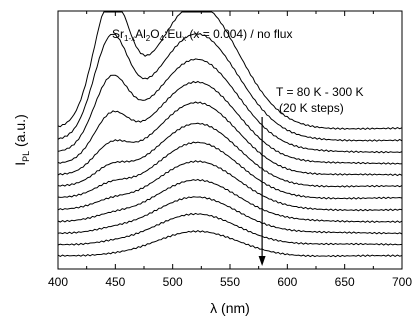 This screenshot has height=325, width=414. Describe the element at coordinates (345, 282) in the screenshot. I see `x-tick-label: 650` at that location.